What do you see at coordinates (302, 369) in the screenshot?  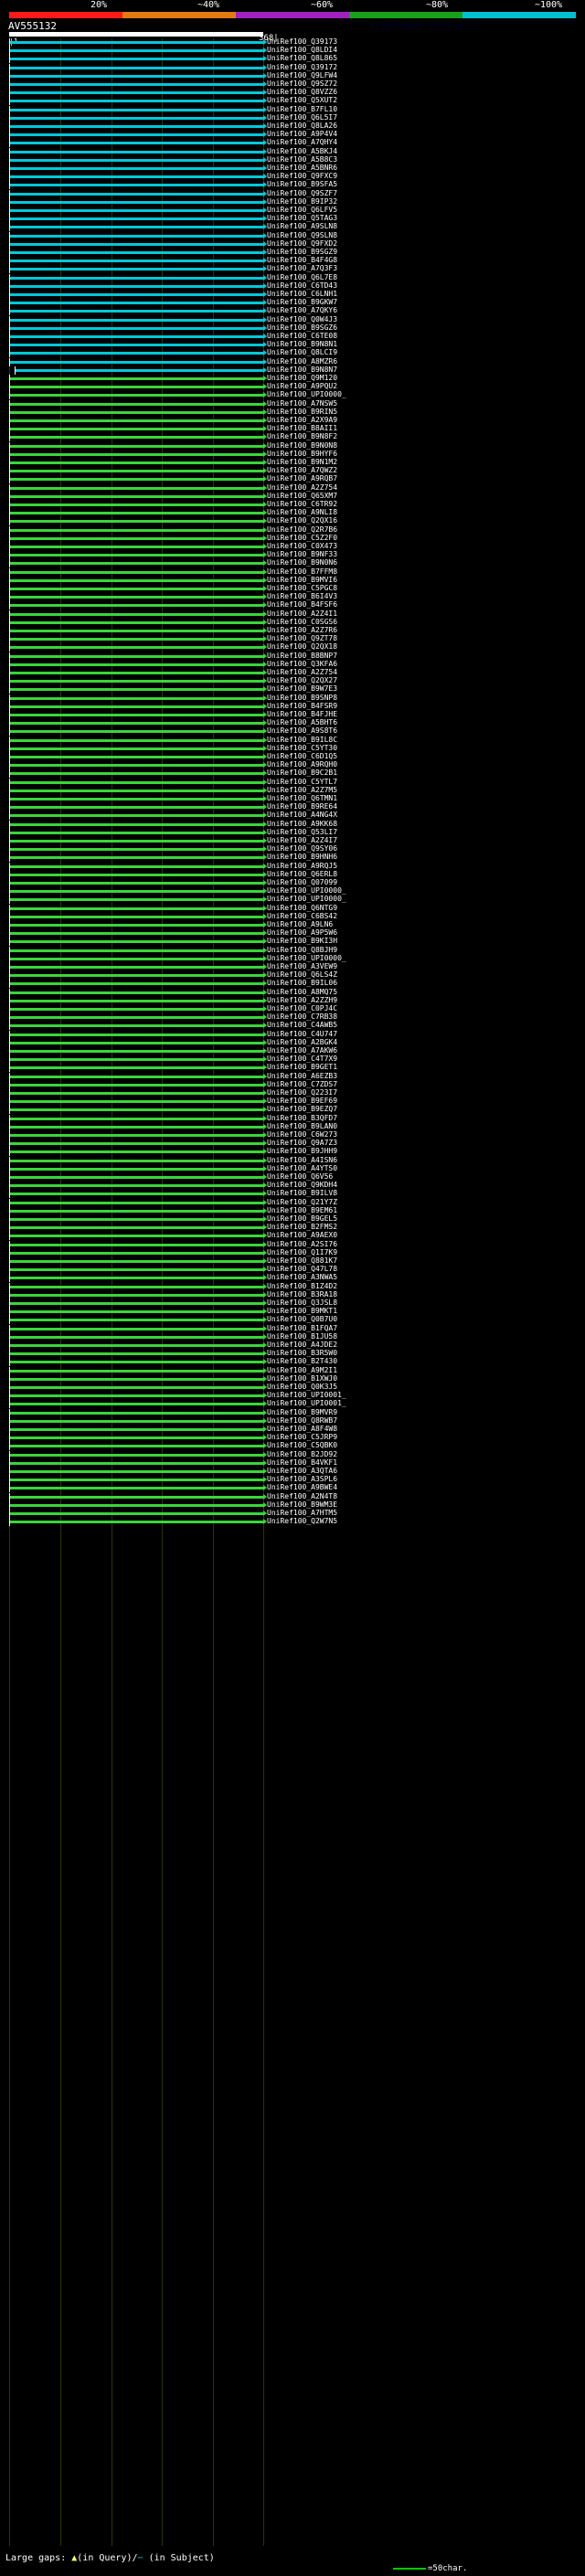 I see `hit-label: UniRef100_B9N8N7` at bounding box center [302, 369].